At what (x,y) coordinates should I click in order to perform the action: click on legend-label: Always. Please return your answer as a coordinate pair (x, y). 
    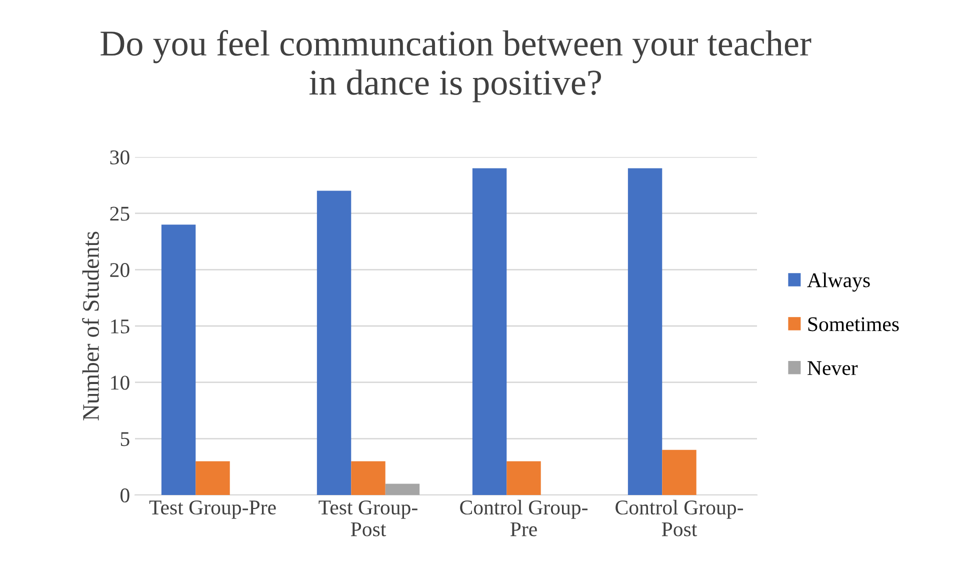
    Looking at the image, I should click on (838, 282).